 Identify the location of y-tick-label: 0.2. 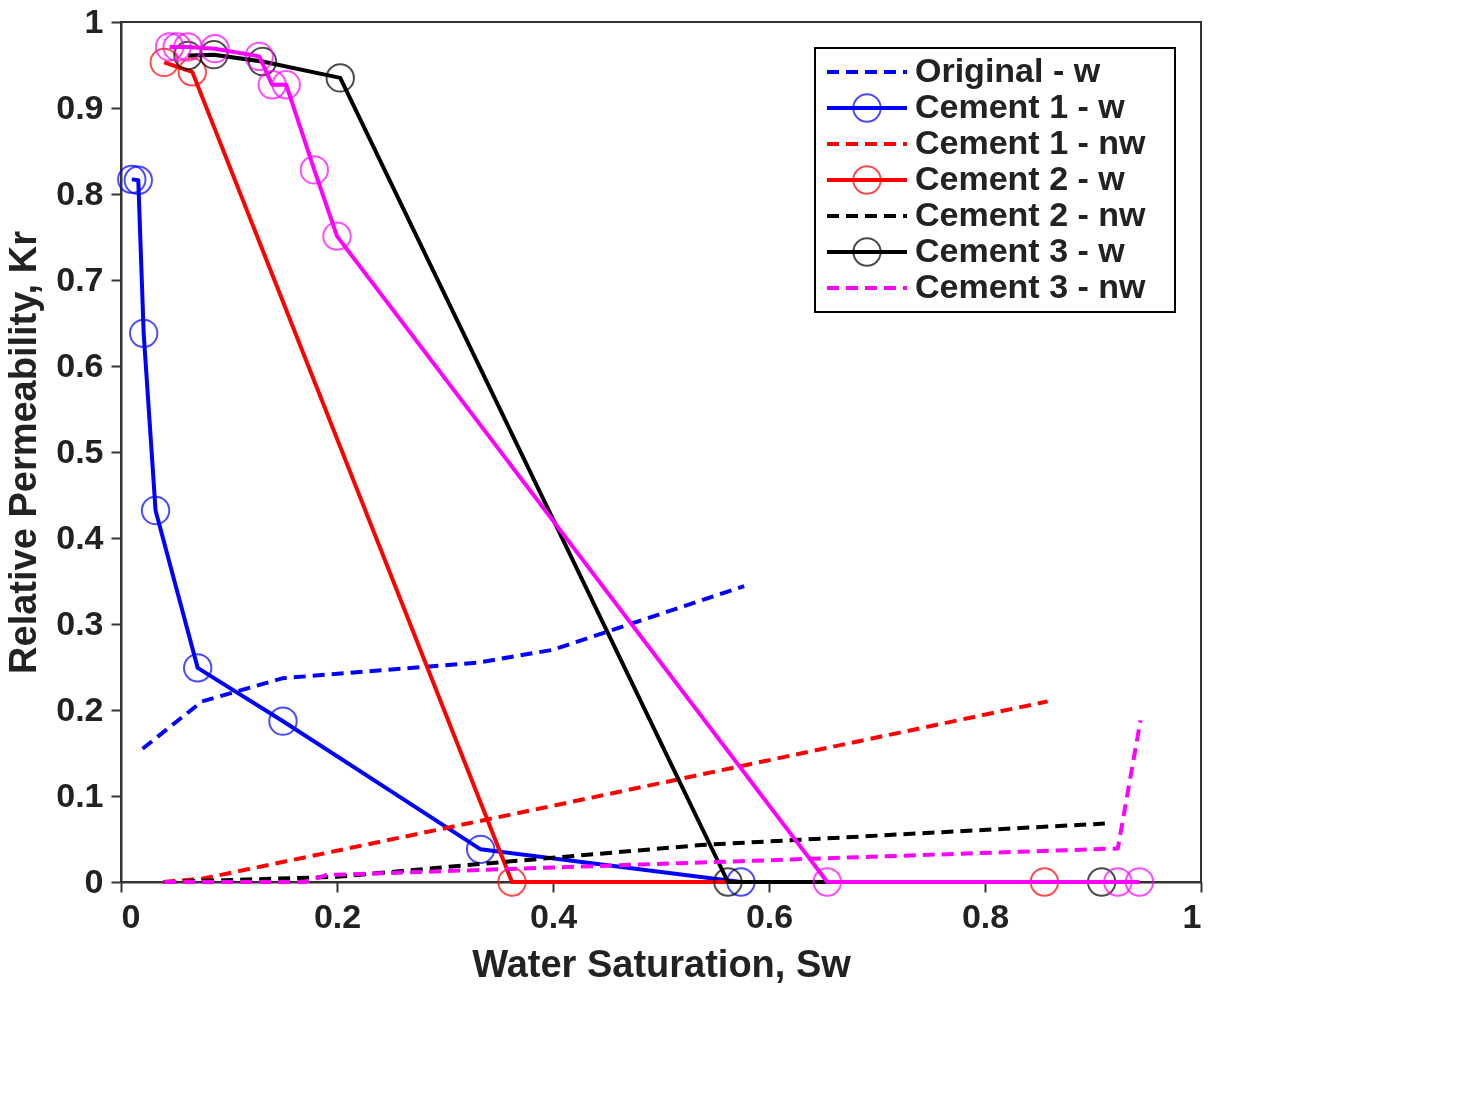
(80, 708).